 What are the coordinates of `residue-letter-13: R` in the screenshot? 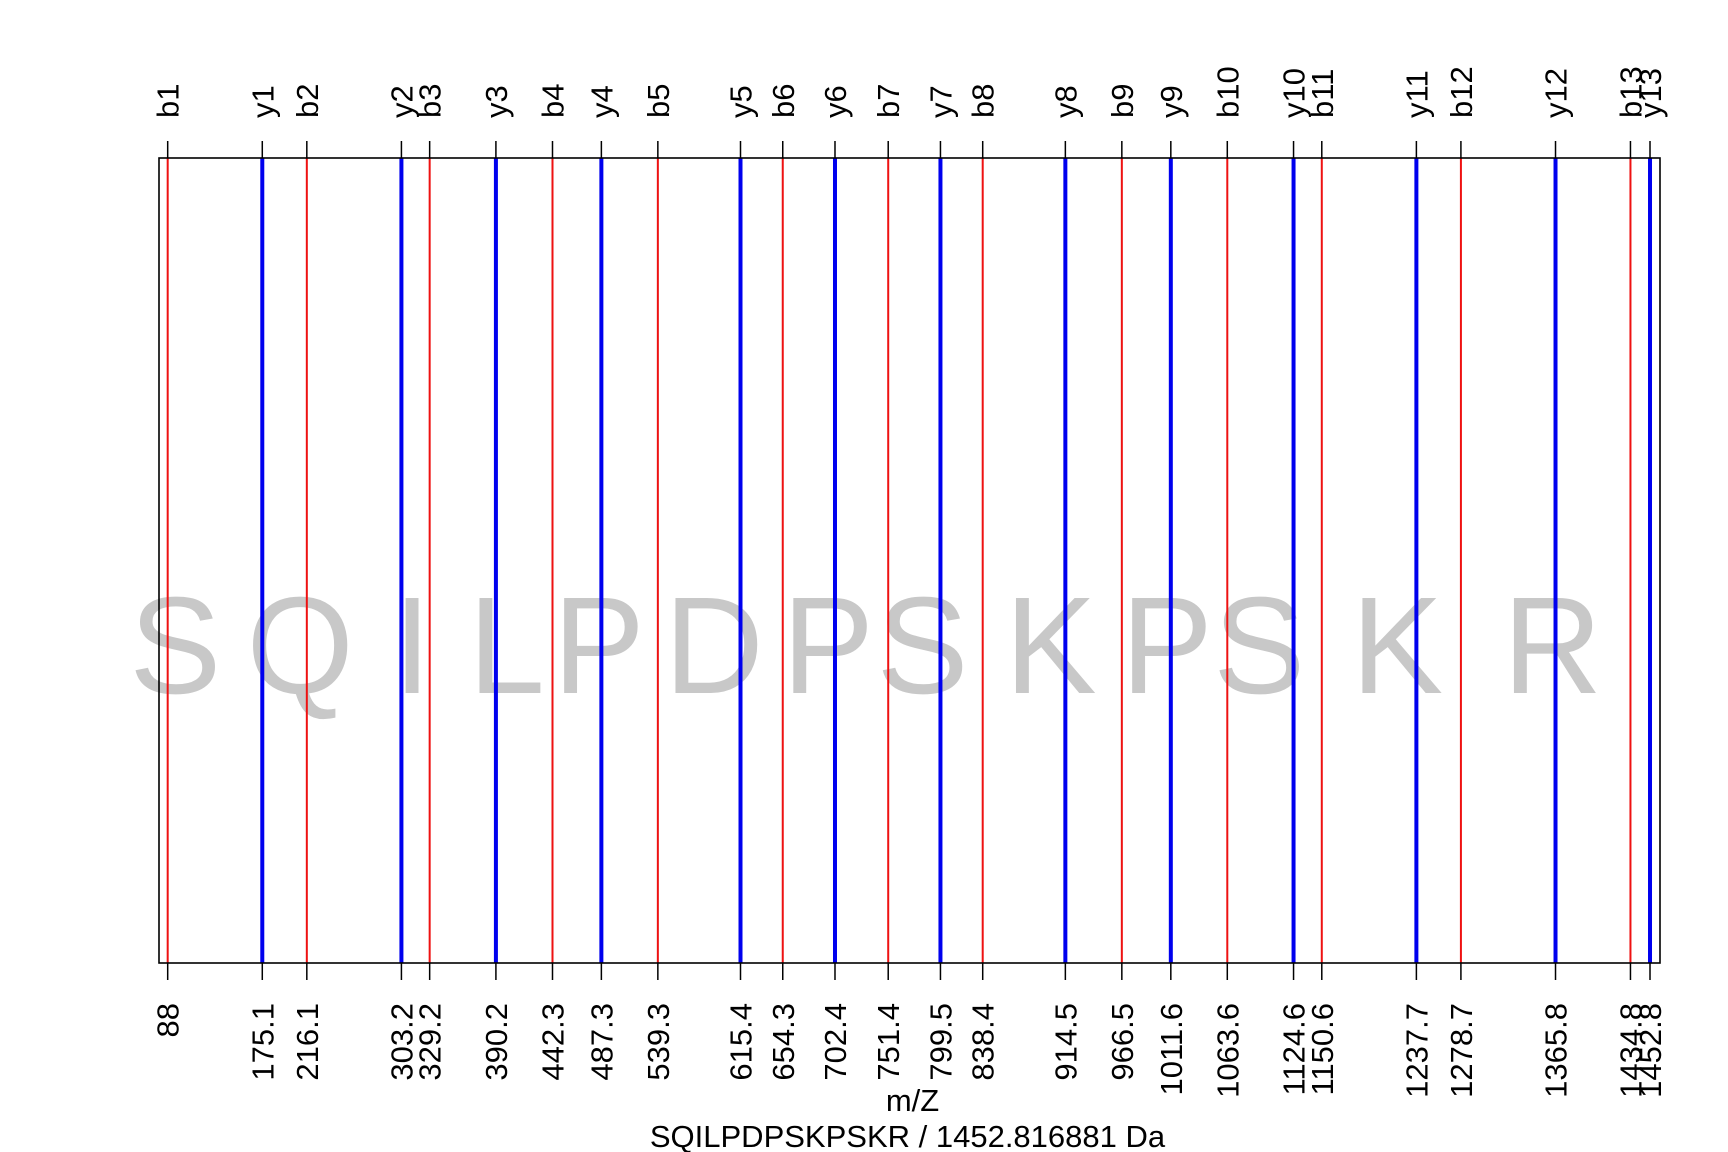 It's located at (1553, 646).